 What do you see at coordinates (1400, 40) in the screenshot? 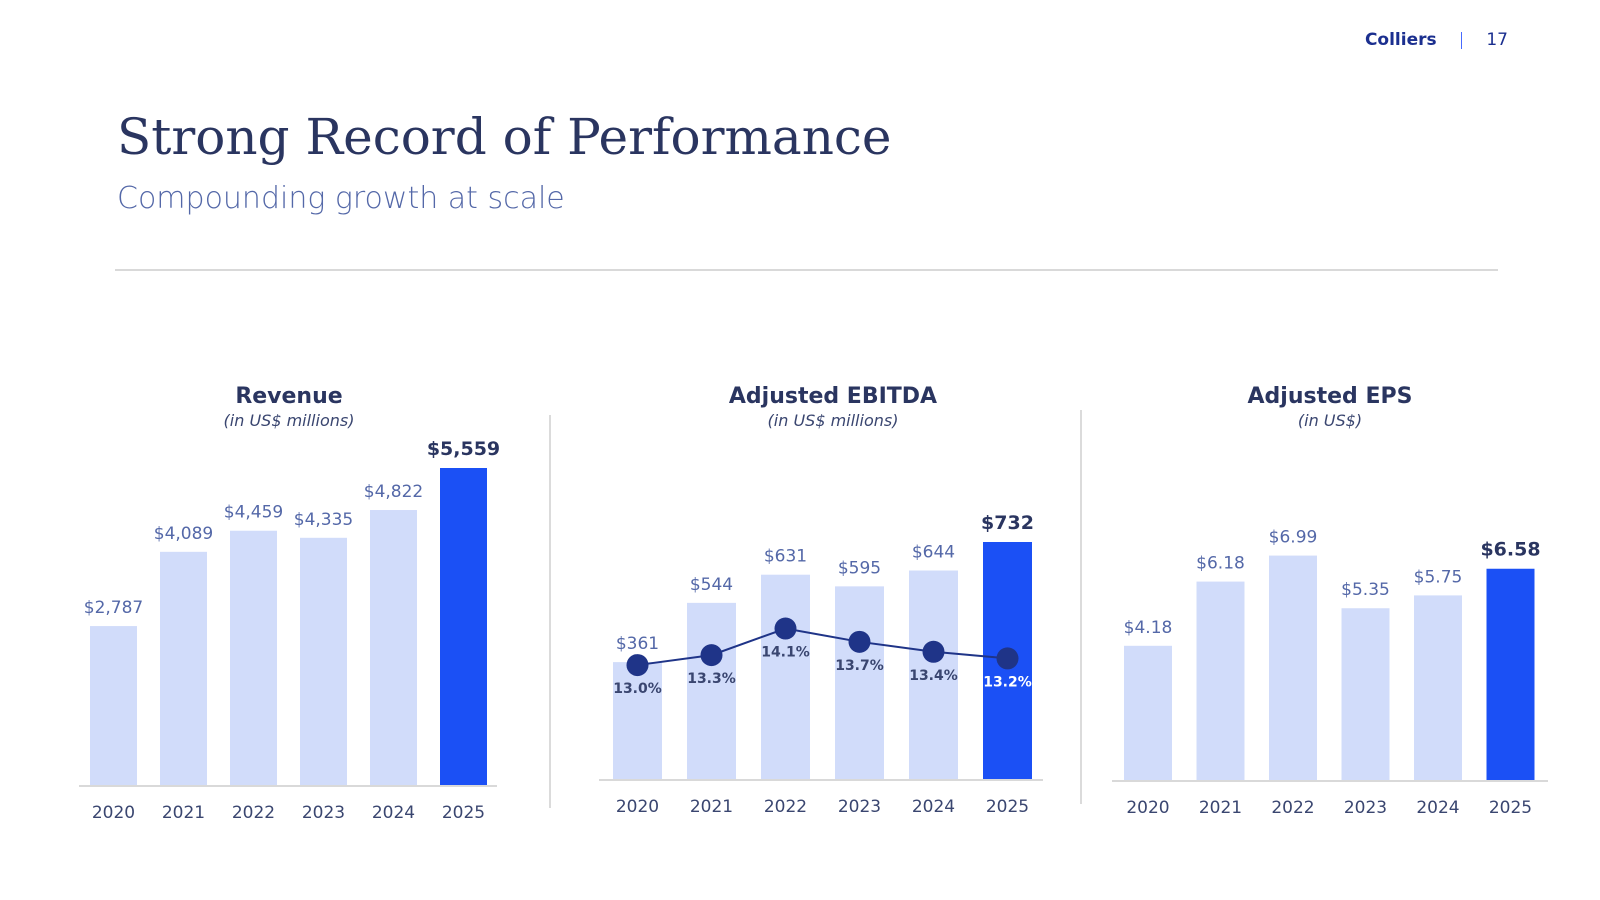
I see `brand-name: Colliers` at bounding box center [1400, 40].